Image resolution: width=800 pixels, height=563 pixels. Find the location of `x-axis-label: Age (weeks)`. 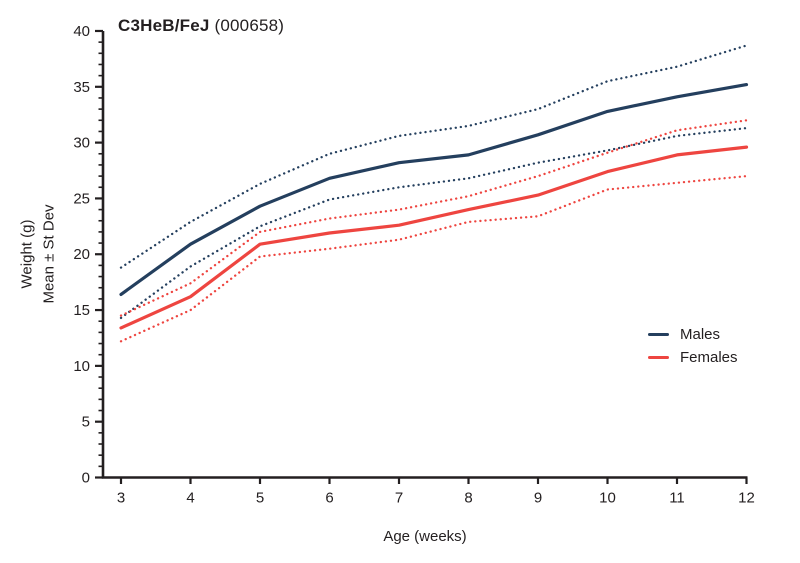

x-axis-label: Age (weeks) is located at coordinates (425, 536).